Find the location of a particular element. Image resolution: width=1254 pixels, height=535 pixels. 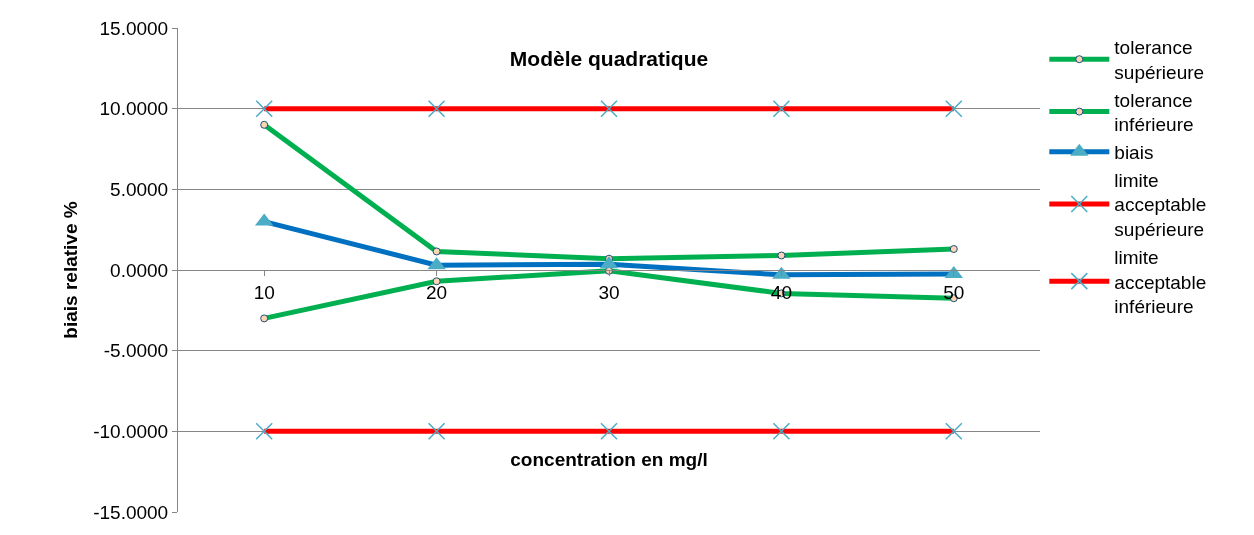

y-tick-label: 5.0000 is located at coordinates (139, 189).